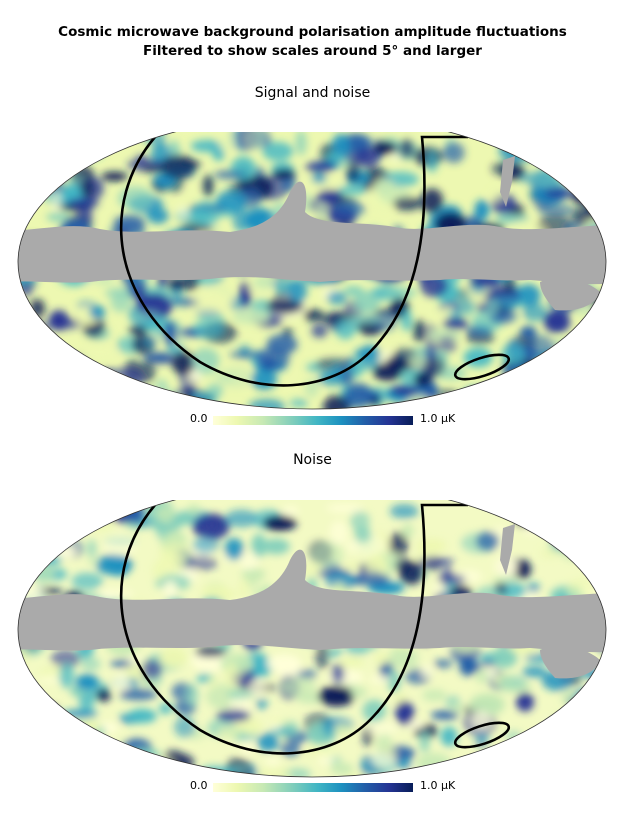 This screenshot has width=625, height=825. I want to click on colorbar-max-label: 1.0 µK, so click(438, 785).